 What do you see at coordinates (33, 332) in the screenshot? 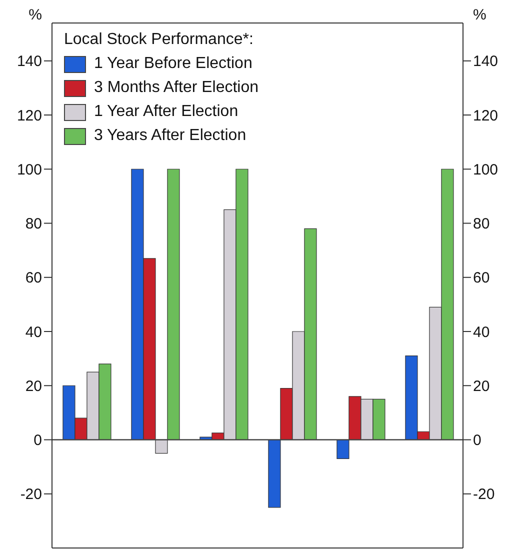
I see `y-tick-label: 40` at bounding box center [33, 332].